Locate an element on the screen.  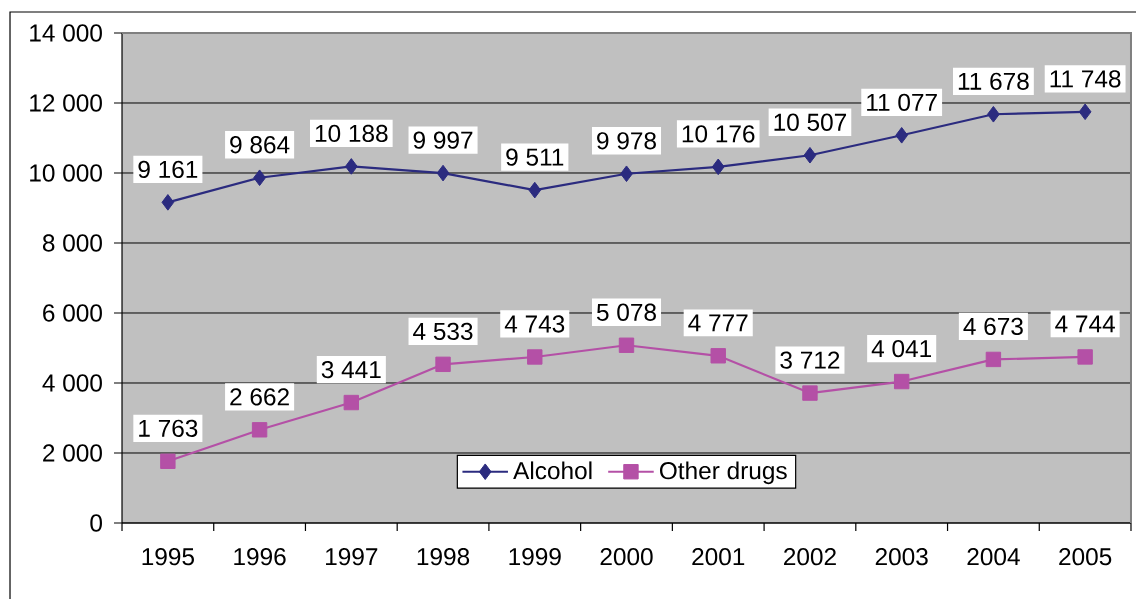
y-tick-label: 10 000 is located at coordinates (66, 173).